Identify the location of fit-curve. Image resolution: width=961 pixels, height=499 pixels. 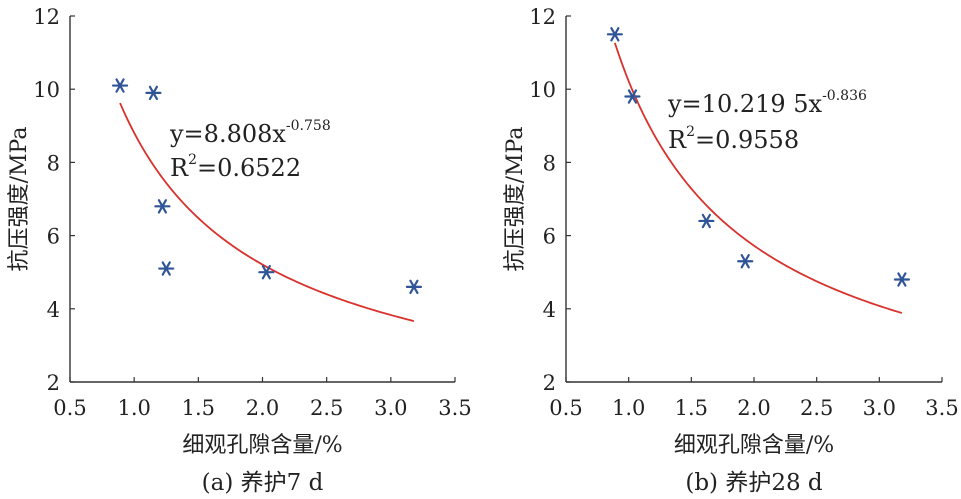
(267, 212).